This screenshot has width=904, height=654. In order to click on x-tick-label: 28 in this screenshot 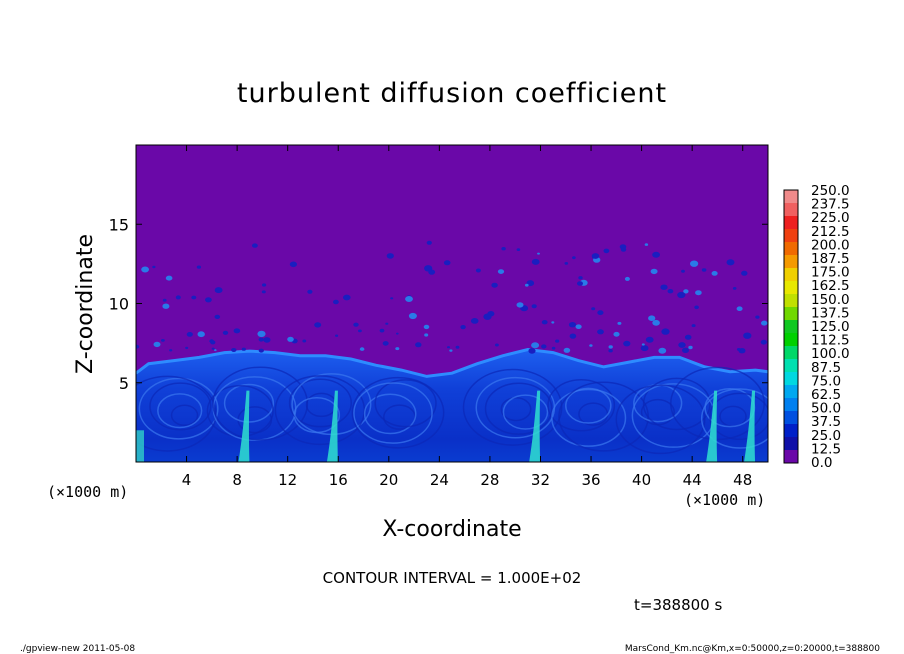, I will do `click(489, 480)`.